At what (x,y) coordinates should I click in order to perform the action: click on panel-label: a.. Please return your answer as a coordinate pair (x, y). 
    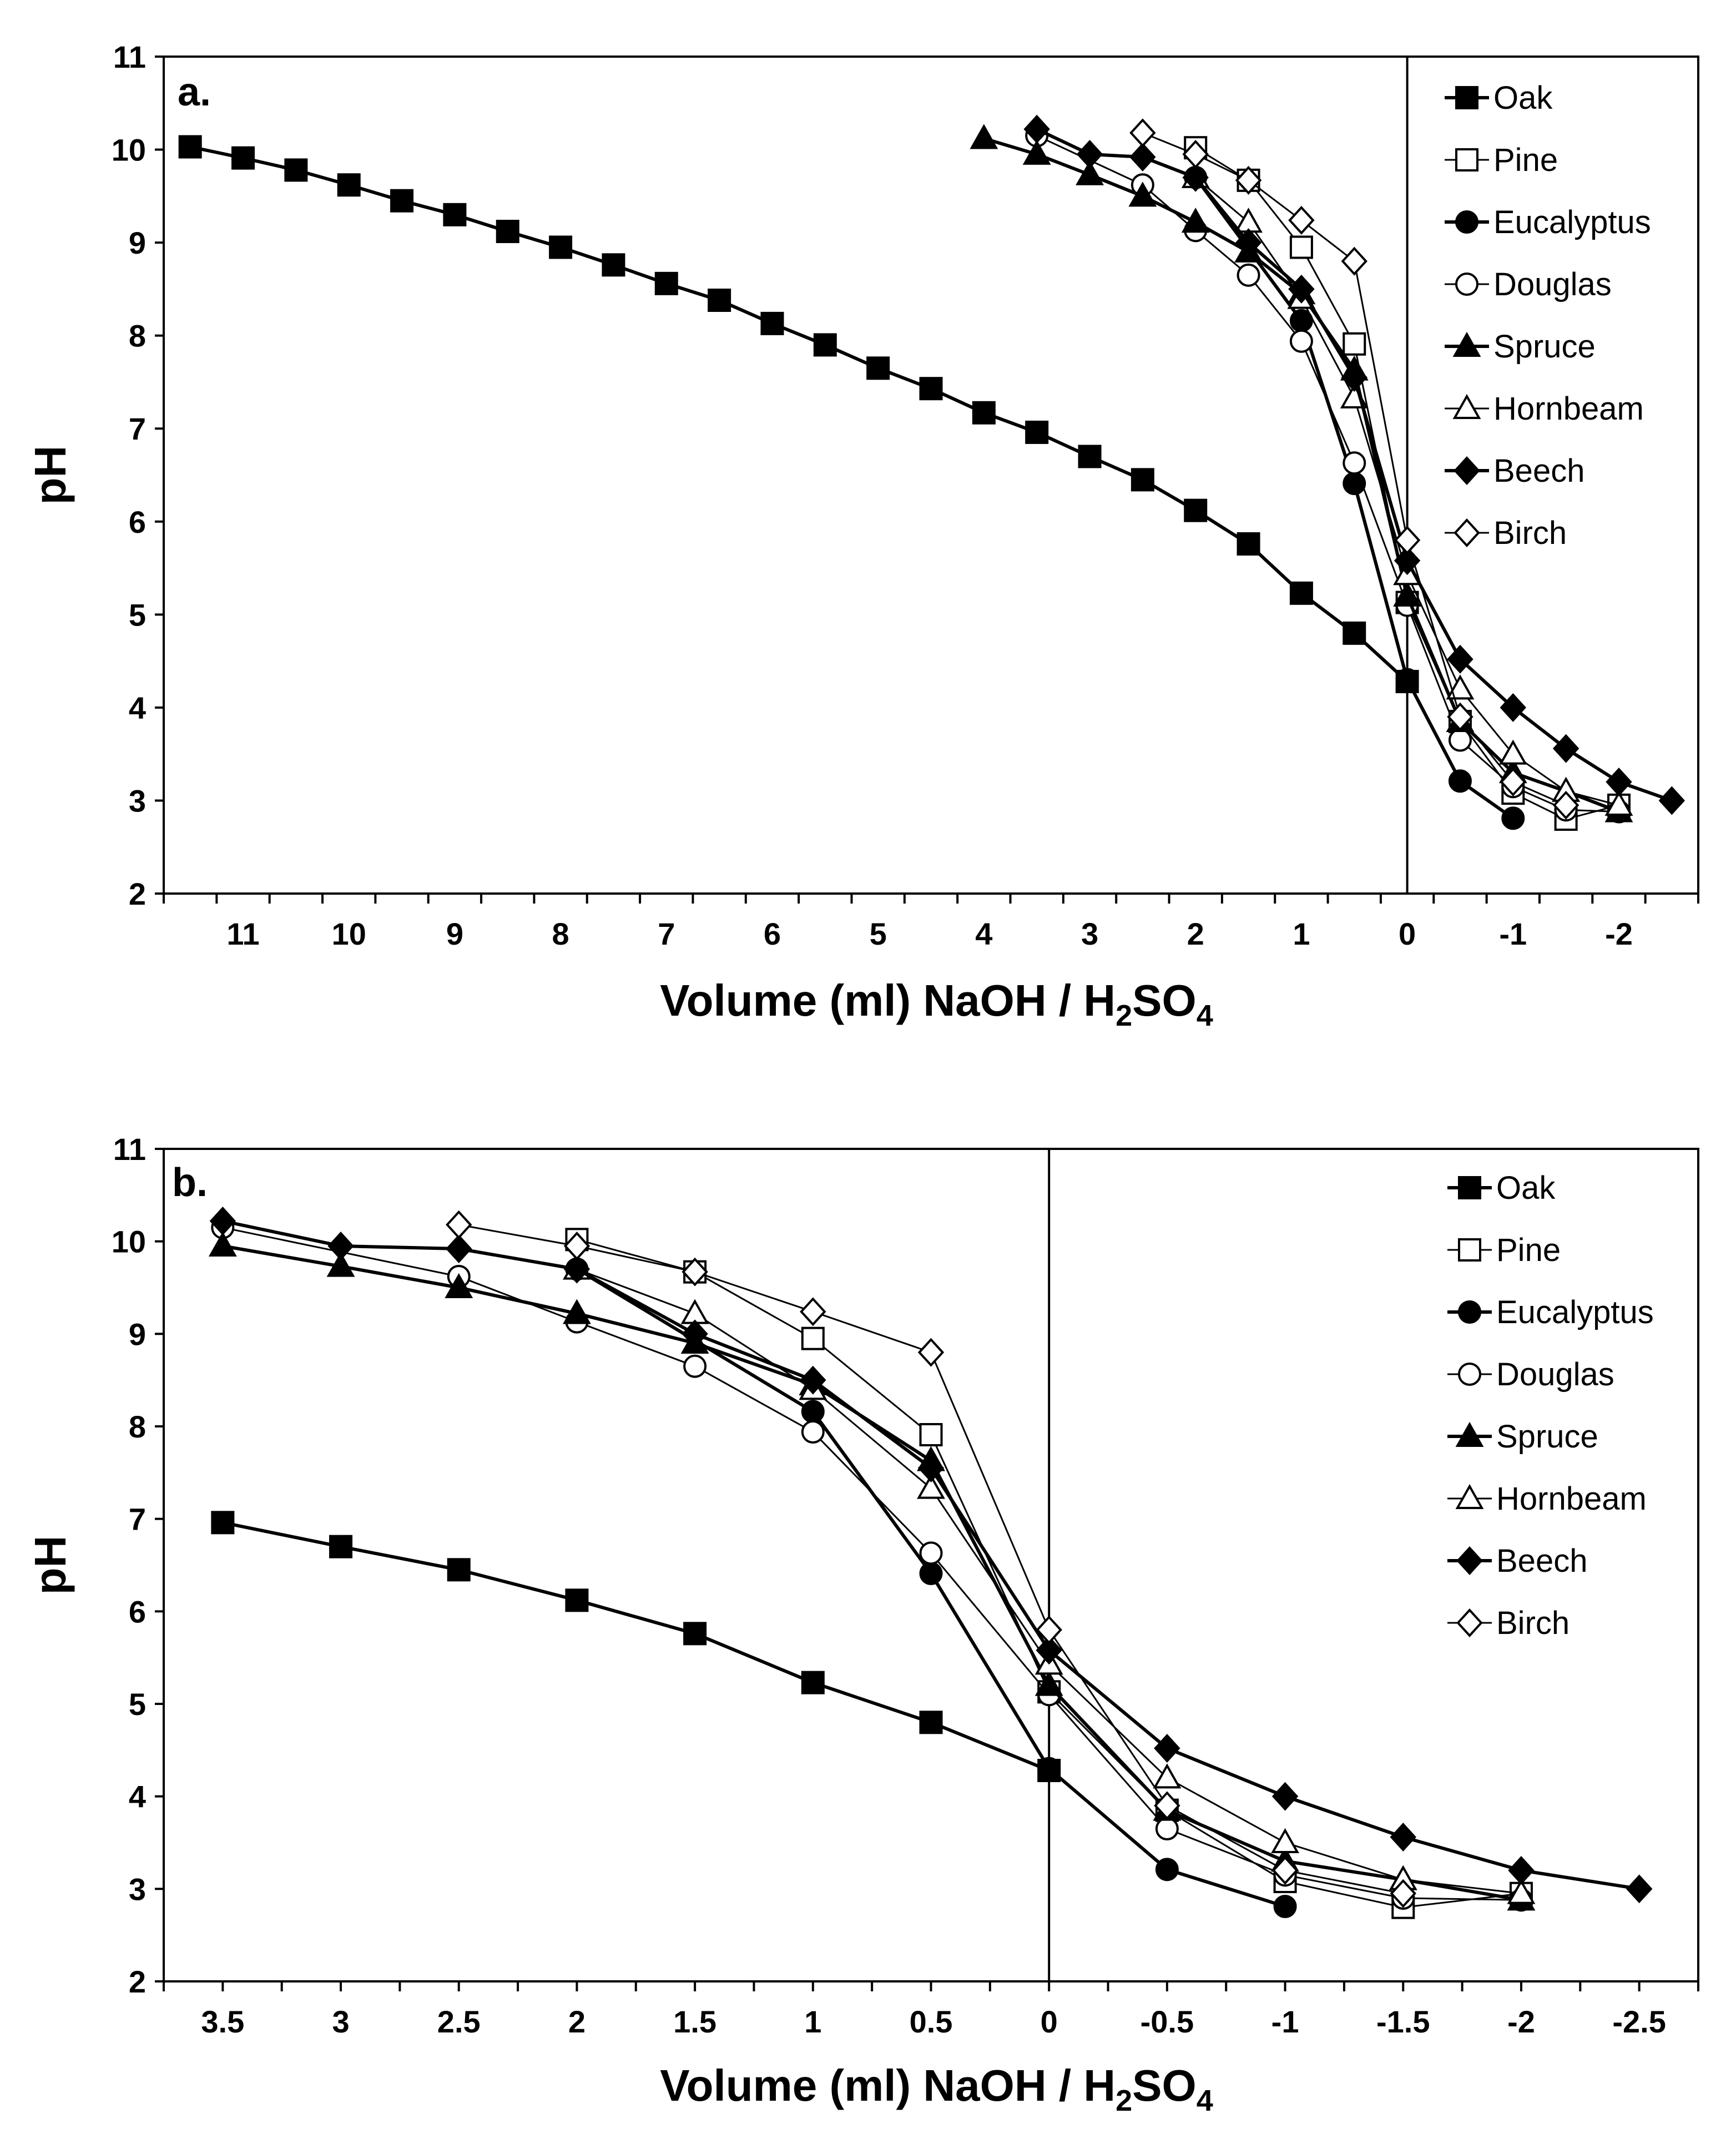
    Looking at the image, I should click on (195, 92).